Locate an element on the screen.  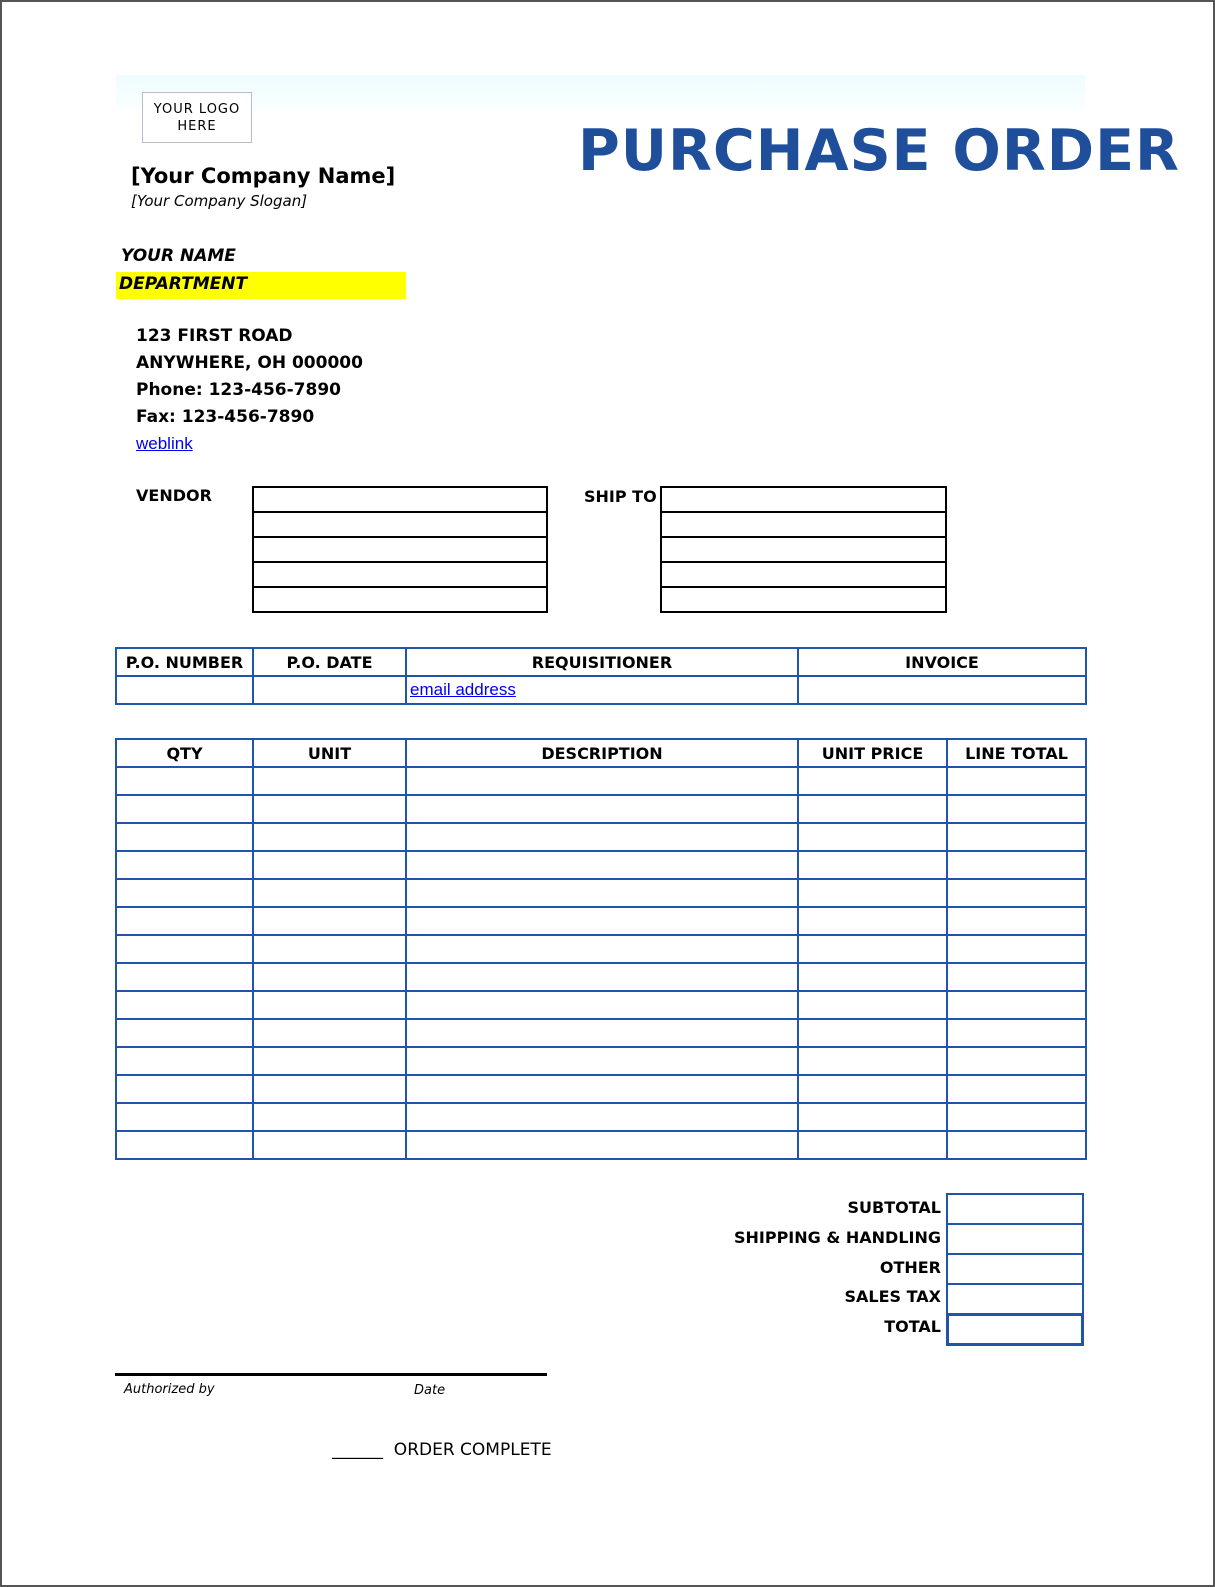
po-date-cell is located at coordinates (329, 690).